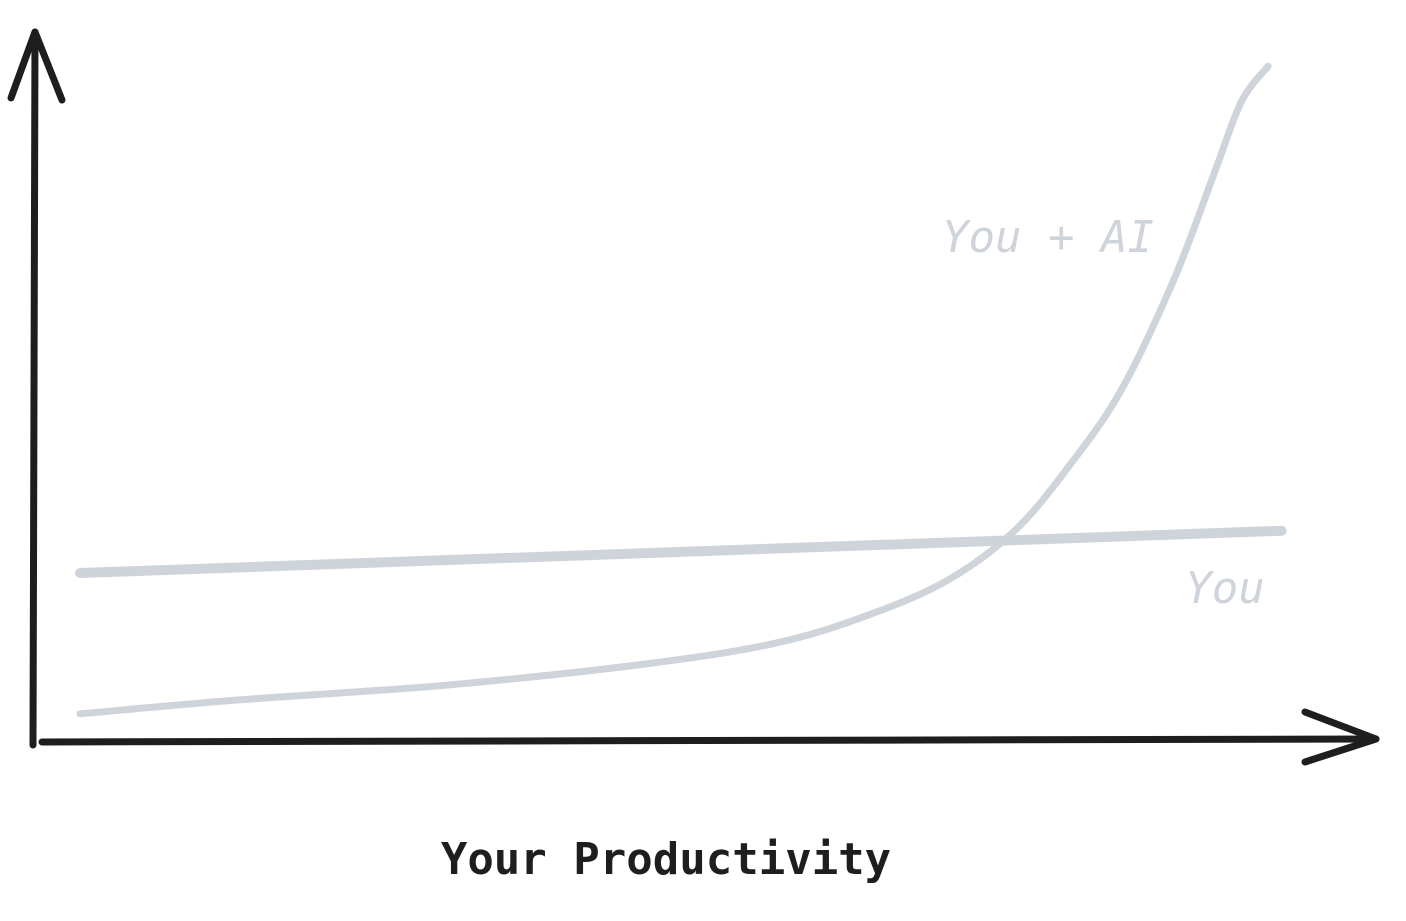  I want to click on x-axis-line, so click(709, 740).